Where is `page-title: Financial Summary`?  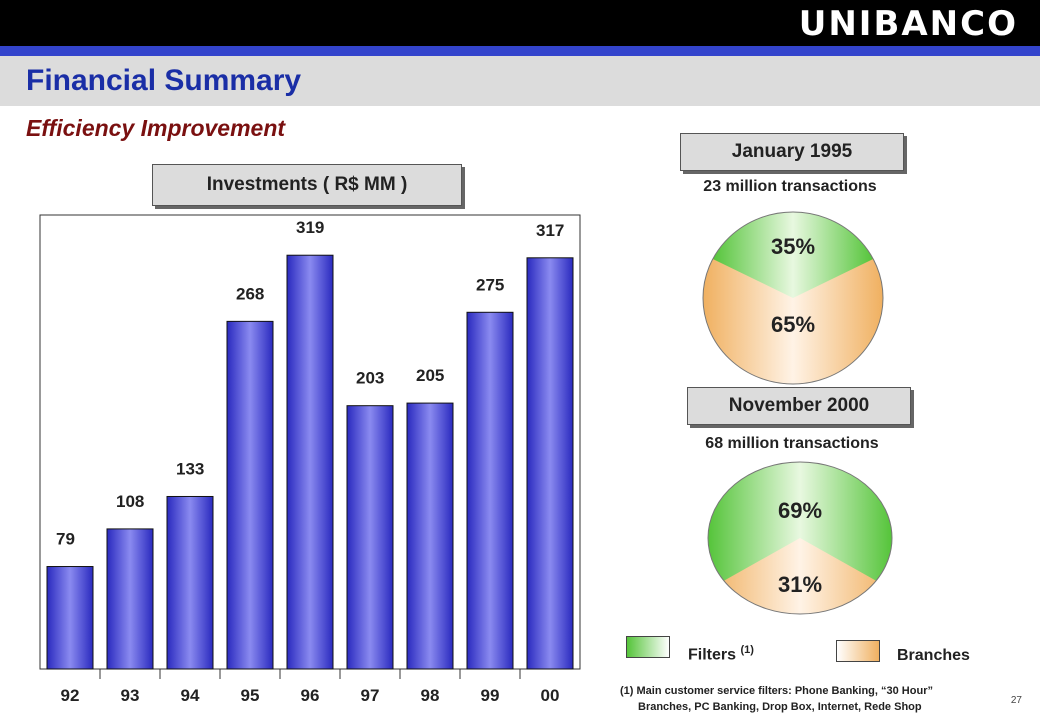 page-title: Financial Summary is located at coordinates (164, 80).